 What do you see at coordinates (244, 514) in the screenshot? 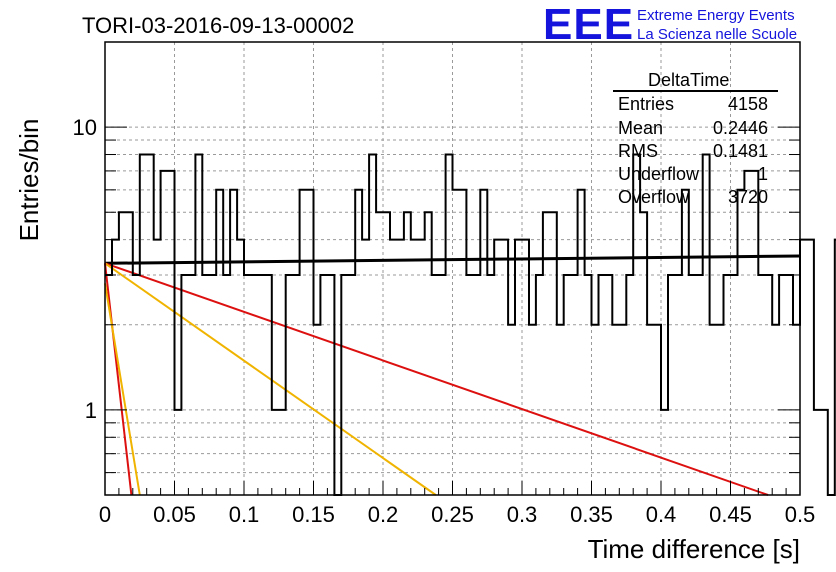
I see `x-tick-label: 0.1` at bounding box center [244, 514].